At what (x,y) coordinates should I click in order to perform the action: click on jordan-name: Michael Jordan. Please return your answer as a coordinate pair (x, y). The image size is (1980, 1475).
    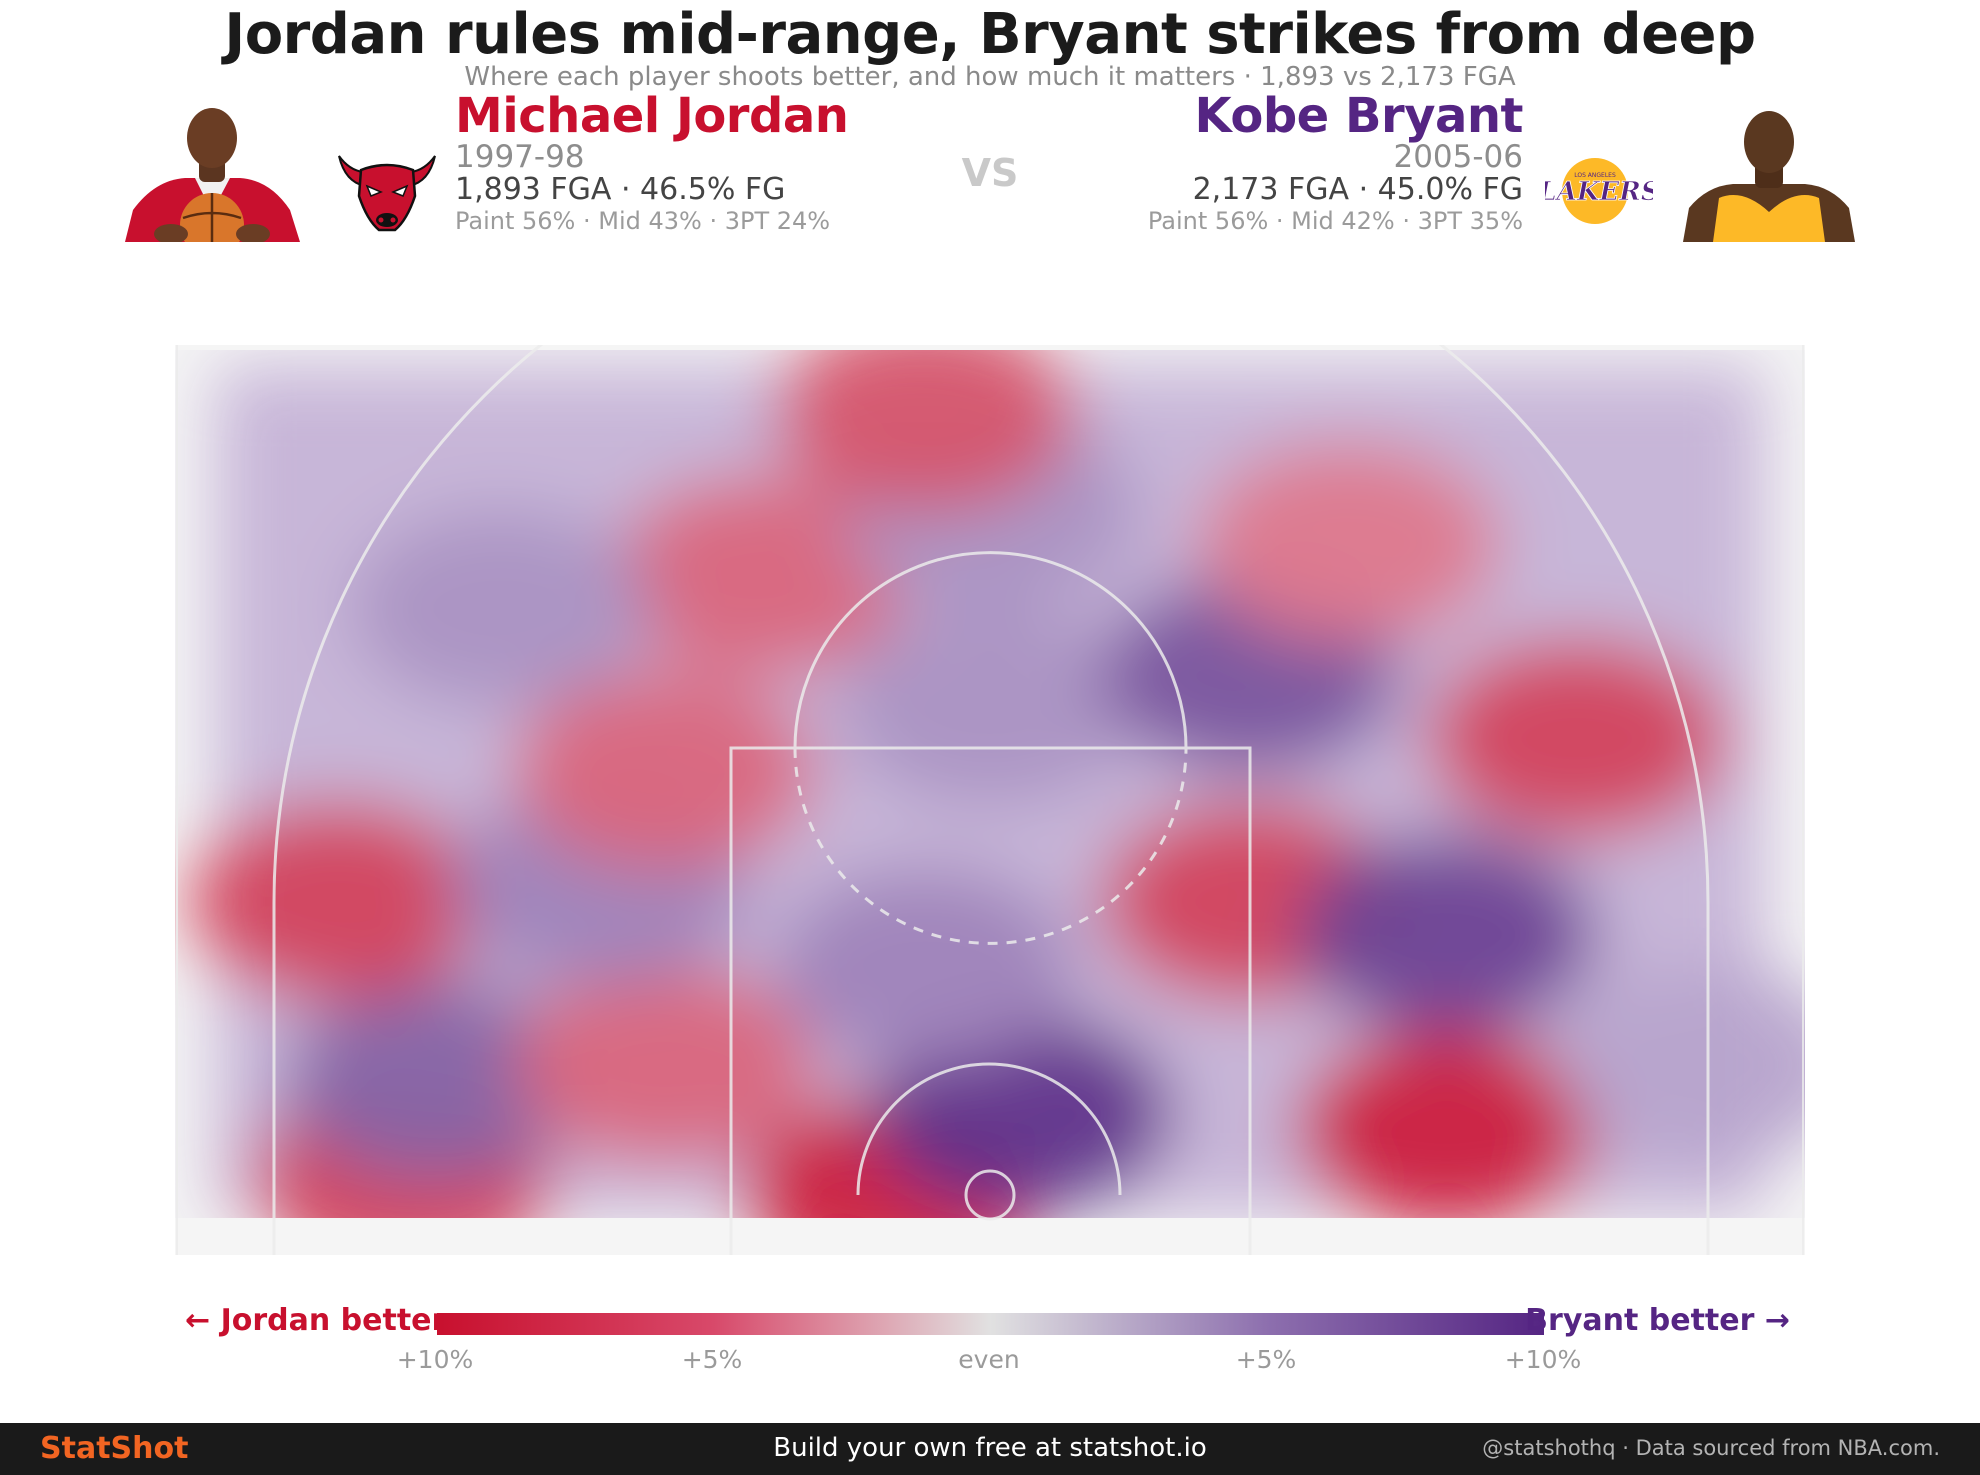
    Looking at the image, I should click on (652, 116).